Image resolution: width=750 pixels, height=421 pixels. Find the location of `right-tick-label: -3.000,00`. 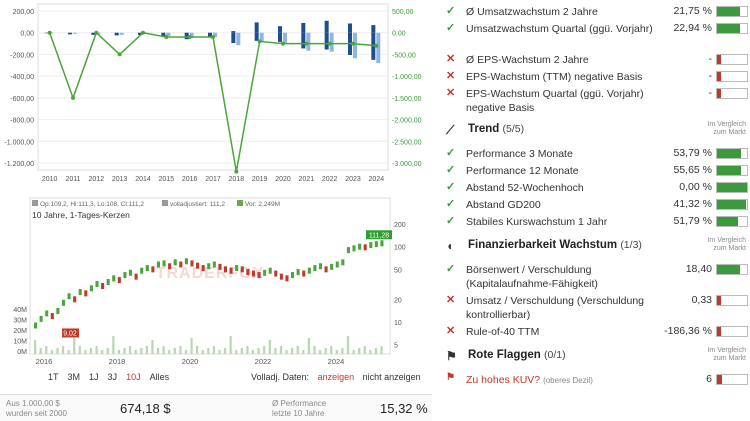

right-tick-label: -3.000,00 is located at coordinates (407, 164).